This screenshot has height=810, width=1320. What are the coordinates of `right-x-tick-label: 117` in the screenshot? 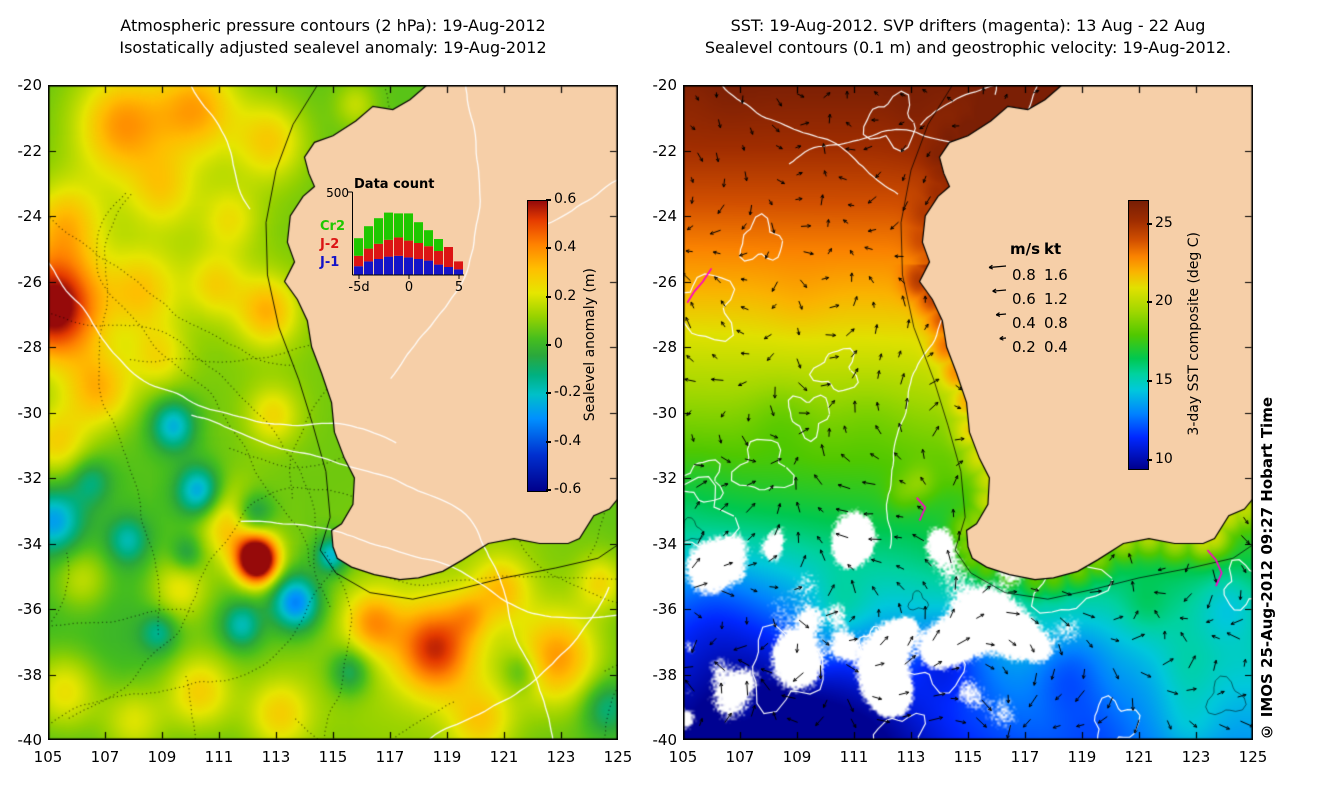 It's located at (1025, 757).